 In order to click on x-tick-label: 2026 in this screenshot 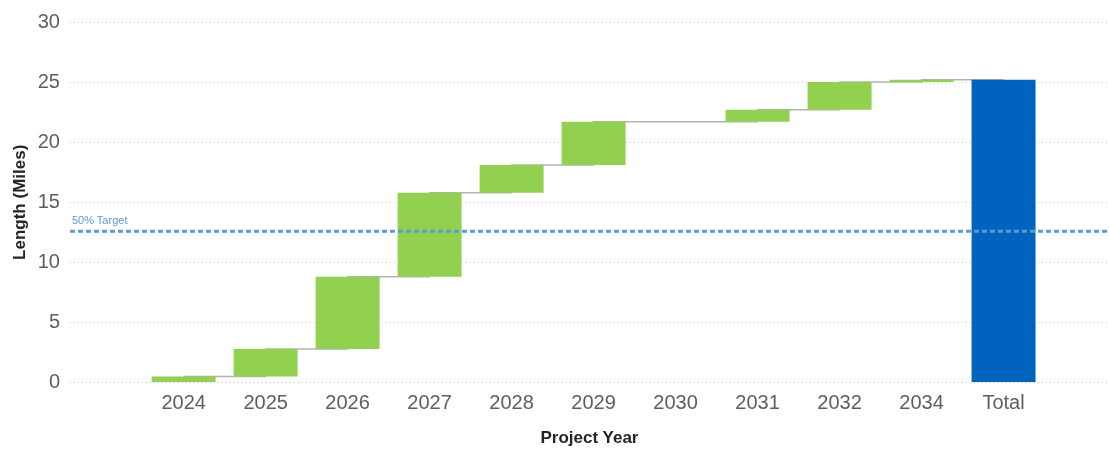, I will do `click(347, 402)`.